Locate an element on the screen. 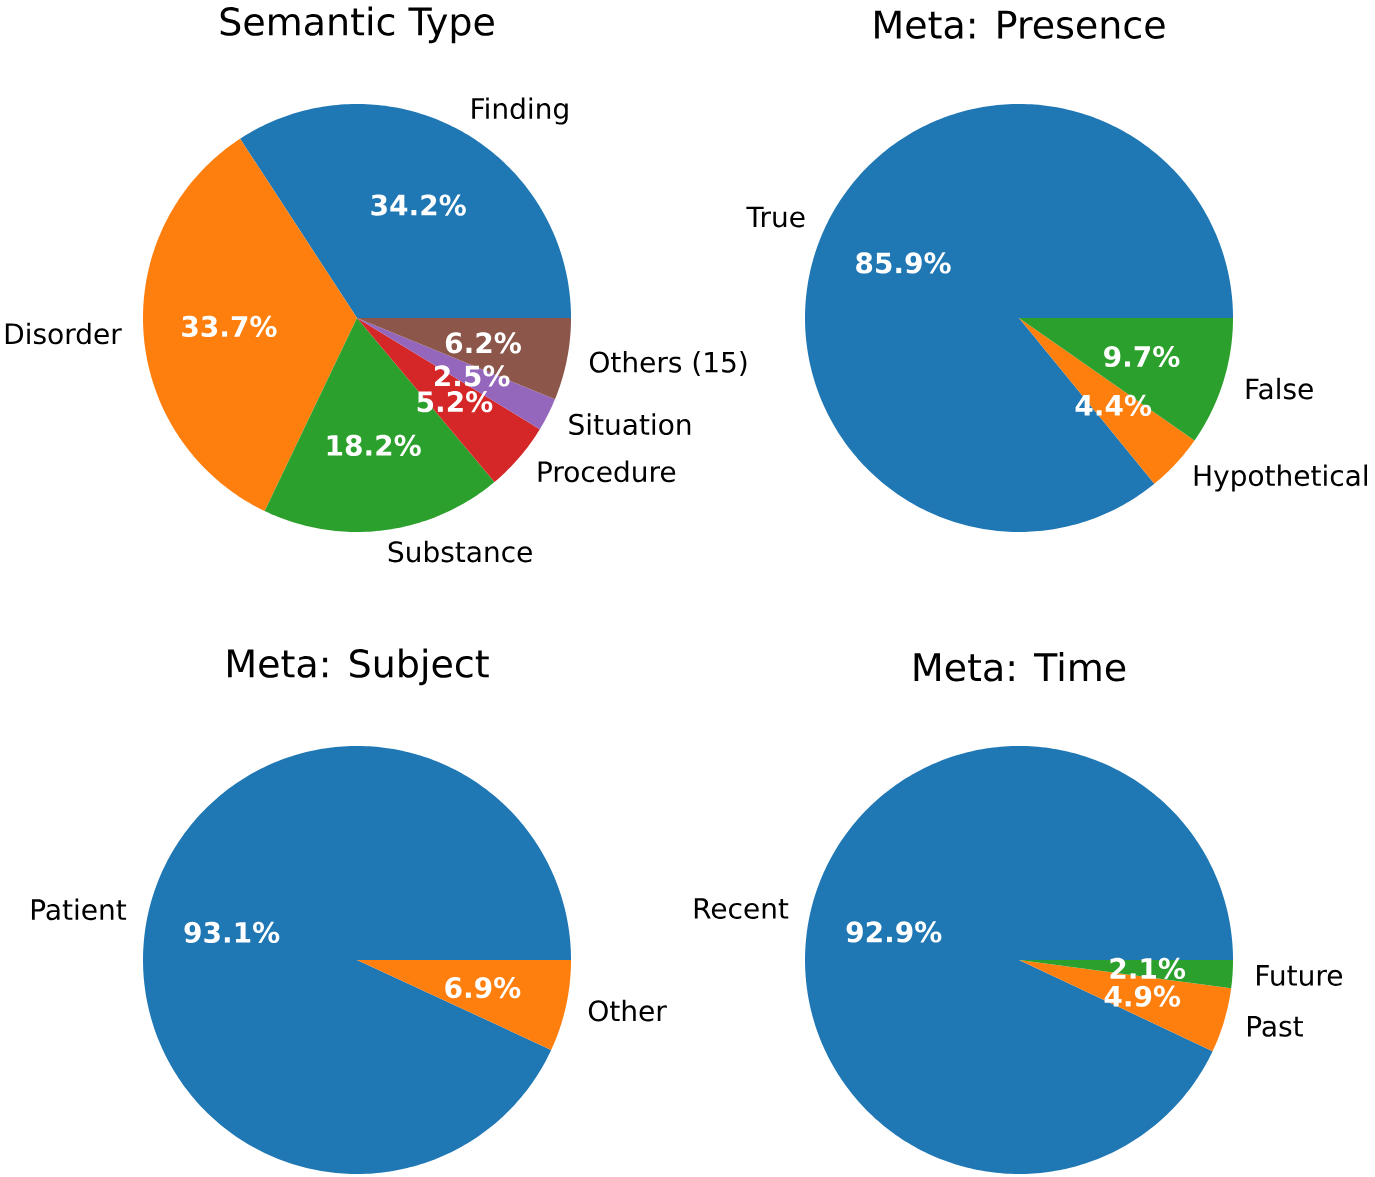  chart-title: Meta: Presence is located at coordinates (1020, 24).